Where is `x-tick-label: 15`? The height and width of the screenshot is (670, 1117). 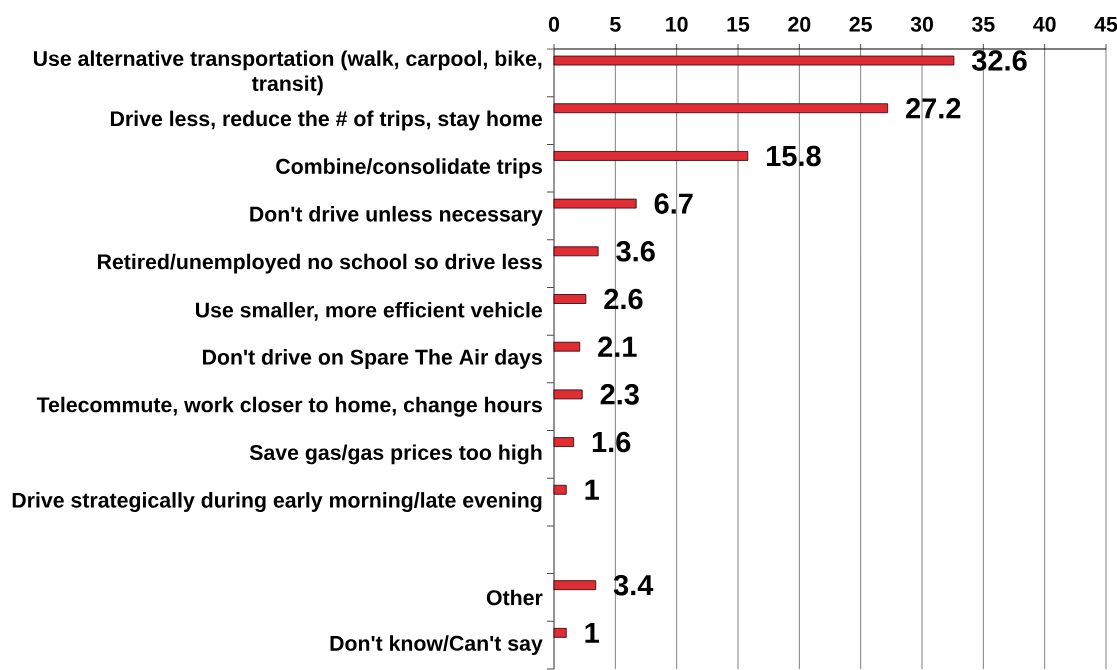
x-tick-label: 15 is located at coordinates (738, 24).